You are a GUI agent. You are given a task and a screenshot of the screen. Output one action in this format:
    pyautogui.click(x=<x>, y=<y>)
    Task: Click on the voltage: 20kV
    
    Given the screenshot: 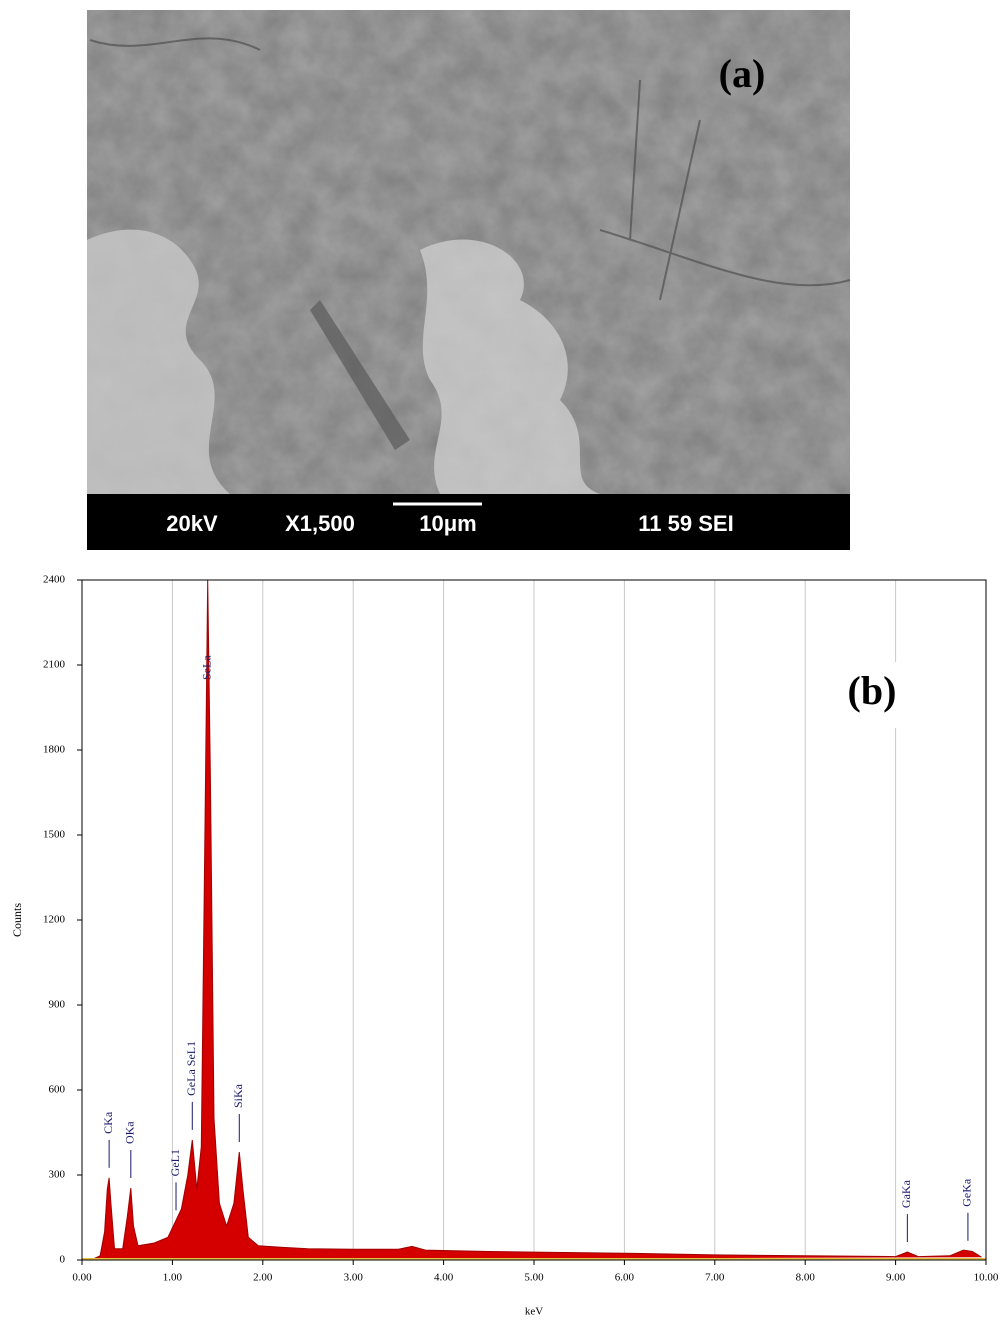 What is the action you would take?
    pyautogui.click(x=192, y=523)
    